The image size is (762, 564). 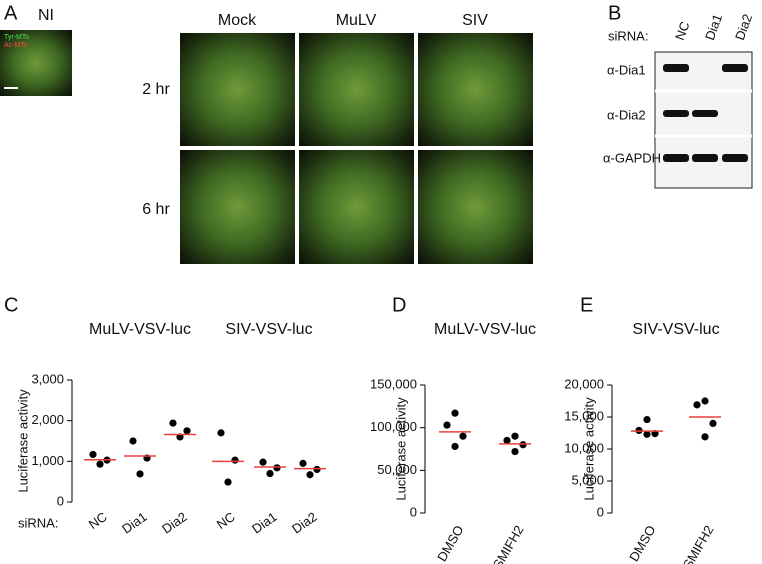 I want to click on blot-label: α-Dia2, so click(x=626, y=114).